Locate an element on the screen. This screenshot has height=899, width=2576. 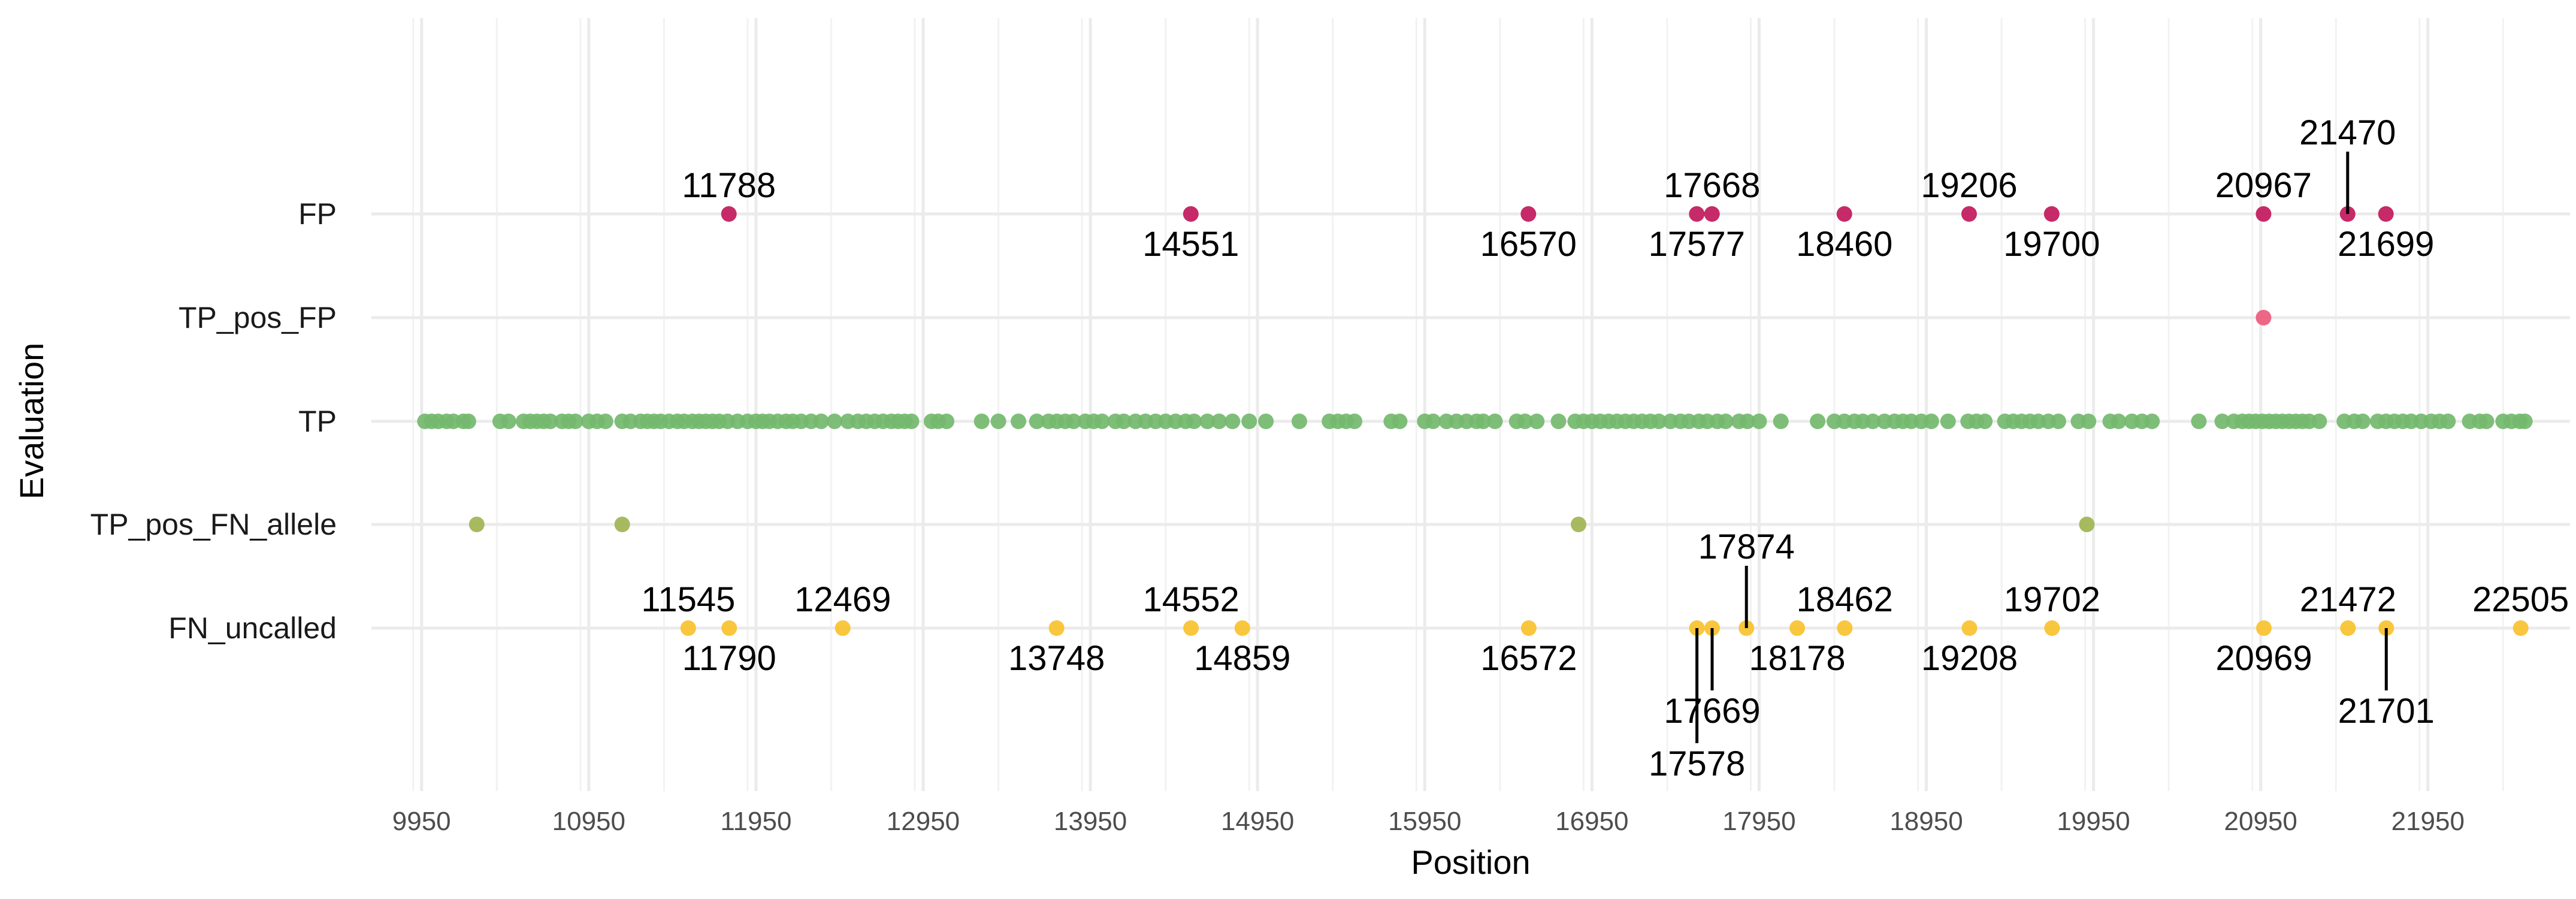
x-tick-label: 16950 is located at coordinates (1591, 821).